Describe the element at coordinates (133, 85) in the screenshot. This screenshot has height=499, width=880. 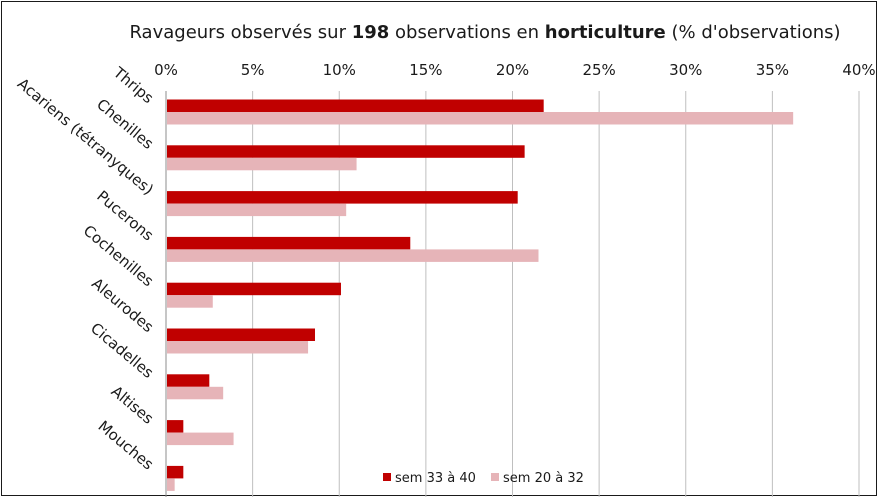
I see `category-label: Thrips` at that location.